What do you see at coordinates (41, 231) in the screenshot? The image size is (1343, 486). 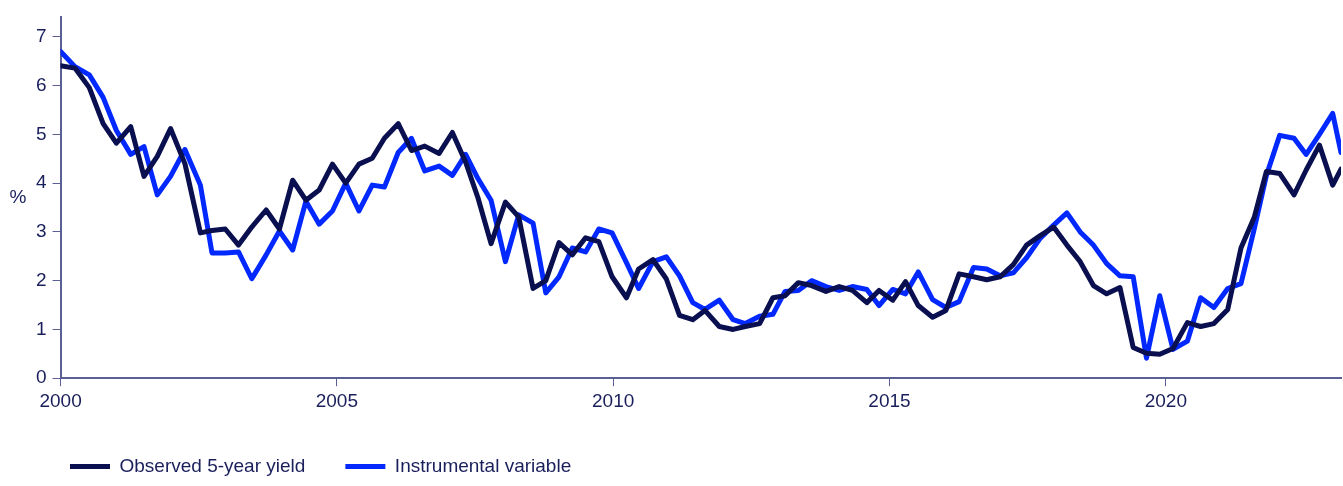 I see `y-tick-label: 3` at bounding box center [41, 231].